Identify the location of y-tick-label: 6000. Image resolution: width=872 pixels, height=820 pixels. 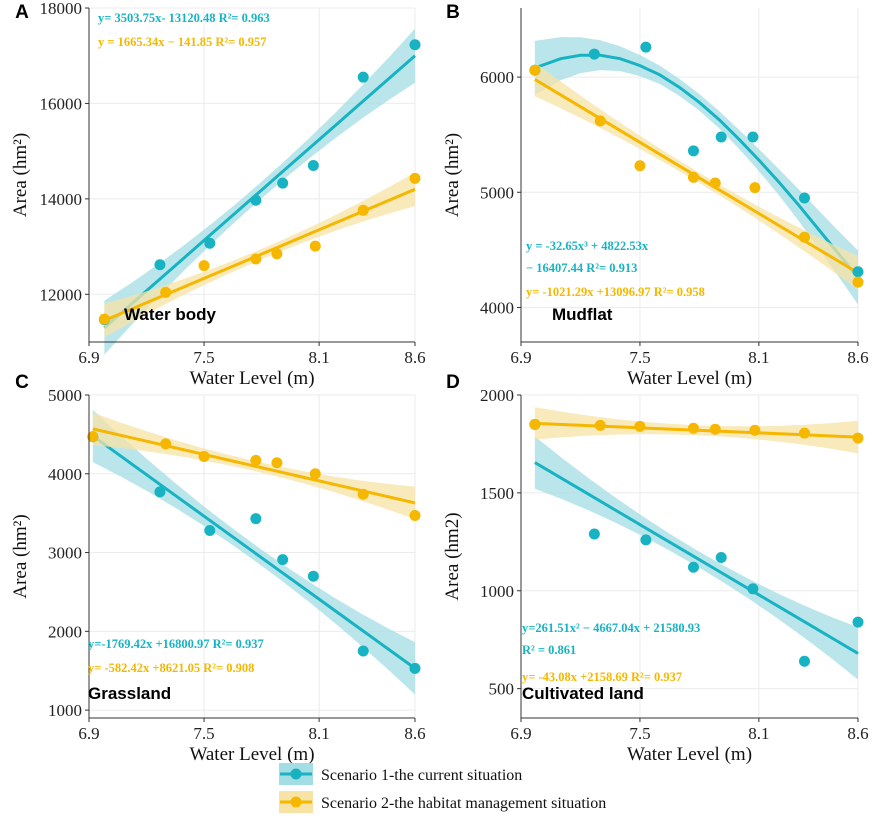
(497, 77).